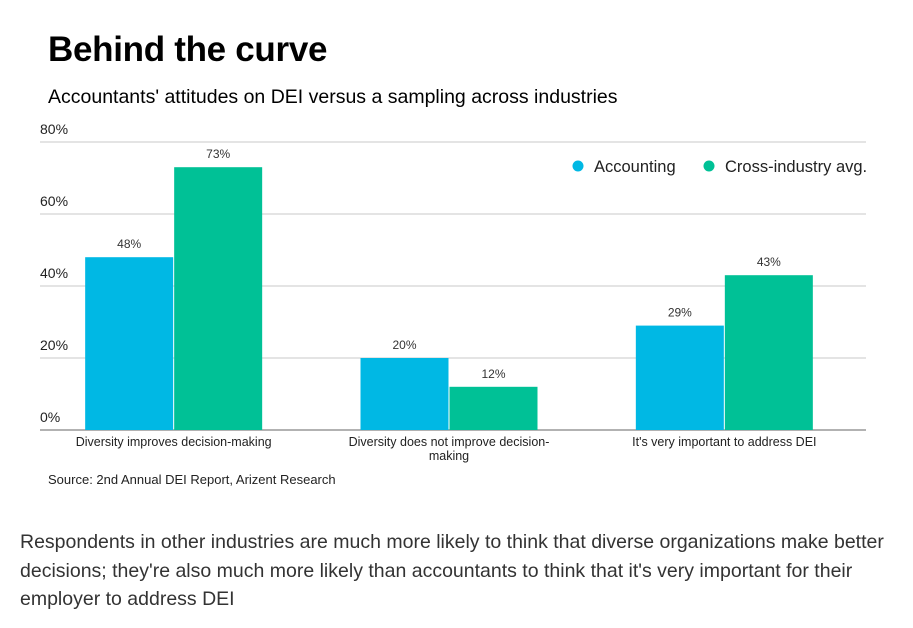 This screenshot has height=628, width=913. What do you see at coordinates (54, 273) in the screenshot?
I see `y-tick-label: 40%` at bounding box center [54, 273].